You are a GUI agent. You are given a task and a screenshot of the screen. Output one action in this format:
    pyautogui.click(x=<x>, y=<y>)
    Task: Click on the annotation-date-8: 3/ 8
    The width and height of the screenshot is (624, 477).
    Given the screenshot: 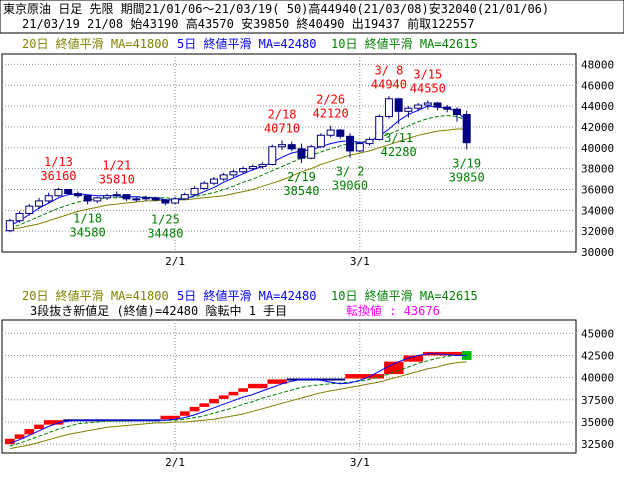 What is the action you would take?
    pyautogui.click(x=388, y=70)
    